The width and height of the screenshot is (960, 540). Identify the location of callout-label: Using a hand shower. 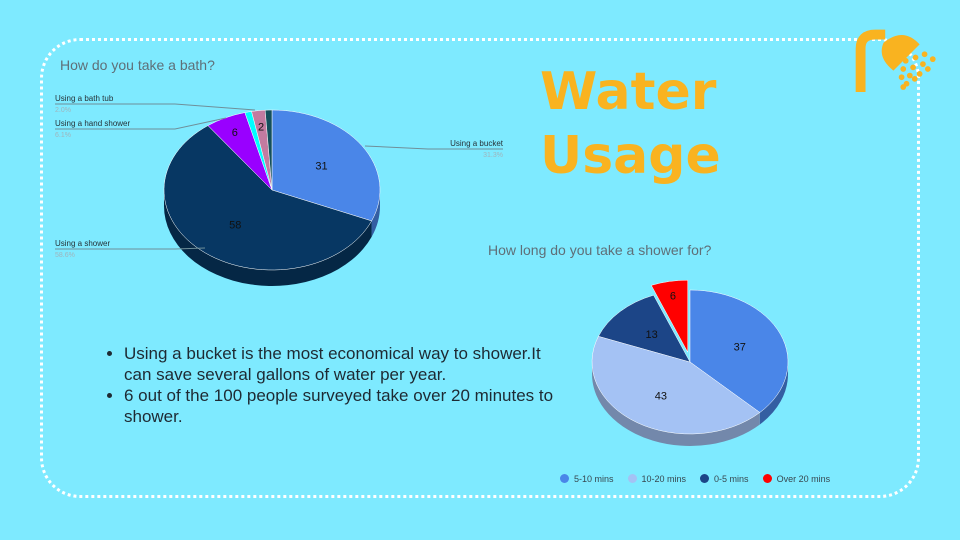
(92, 123).